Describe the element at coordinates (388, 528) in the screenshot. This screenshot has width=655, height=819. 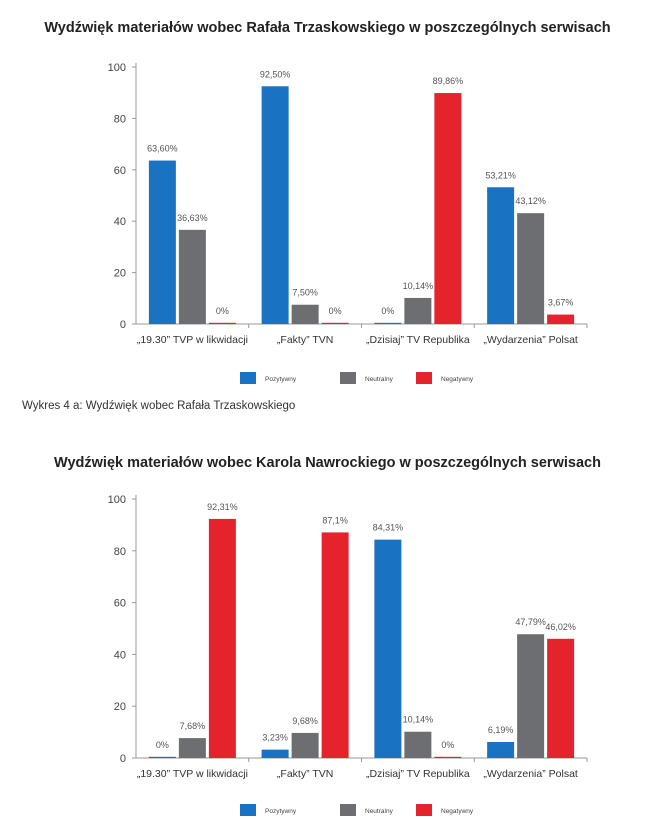
I see `data-label: 84,31%` at that location.